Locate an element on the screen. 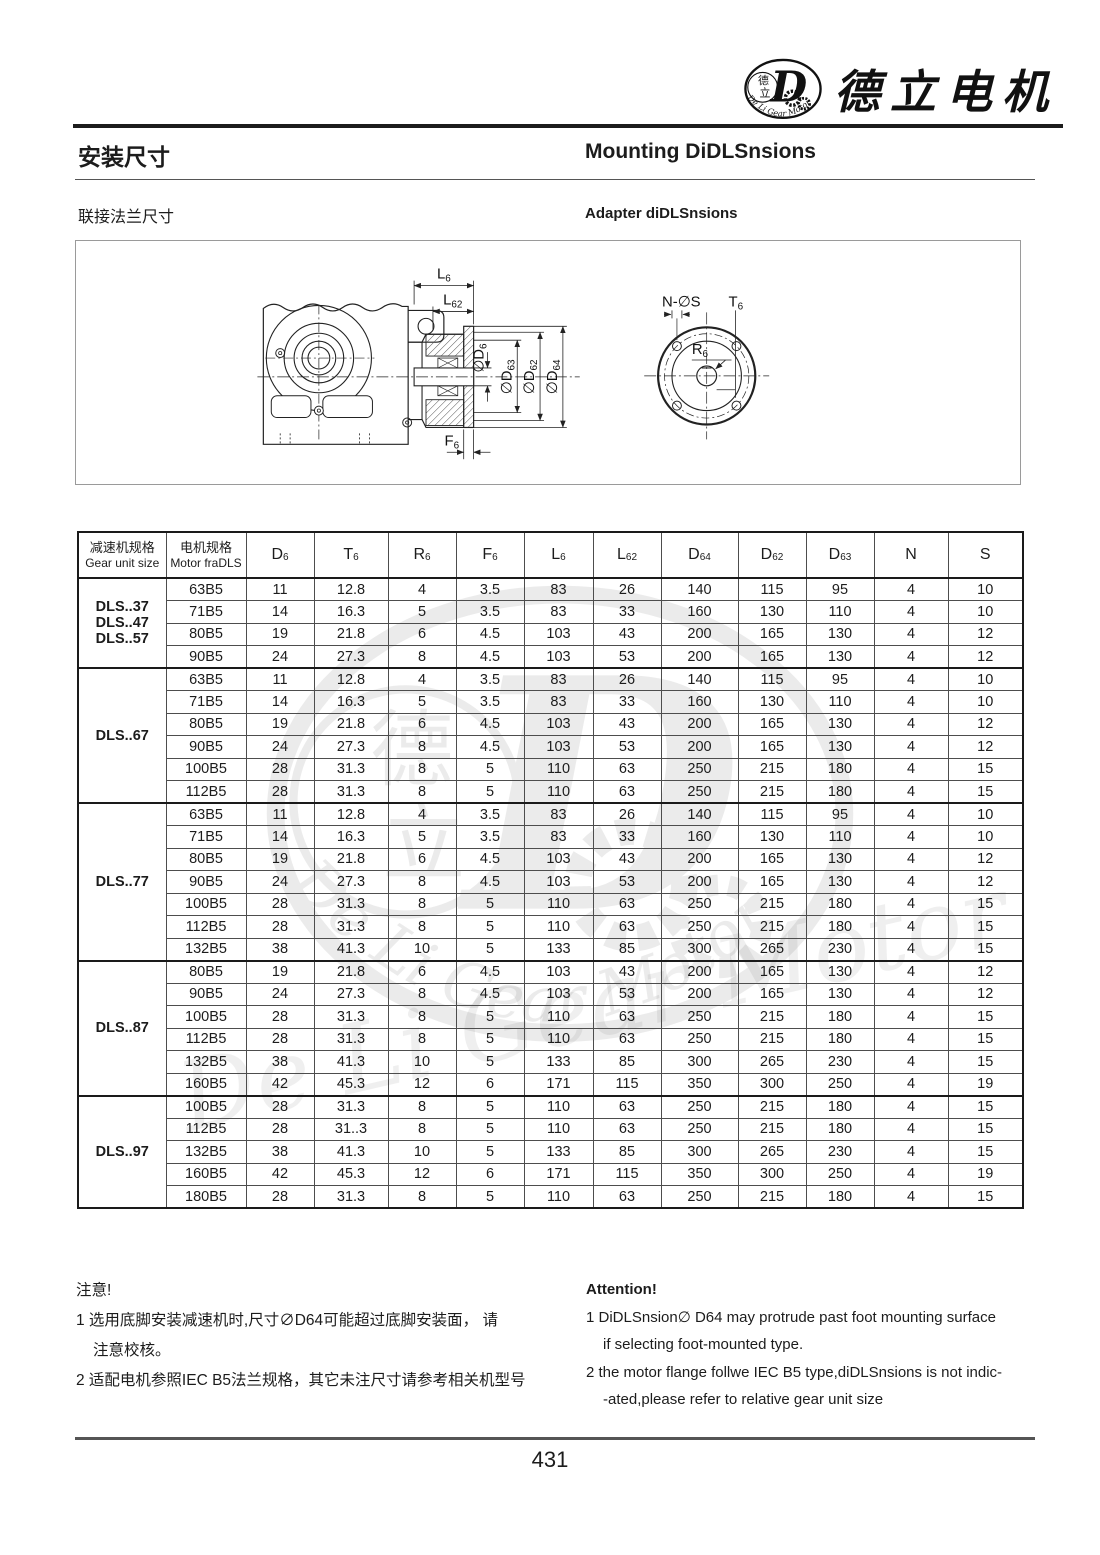 The width and height of the screenshot is (1100, 1555). motor-frame-cell: 160B5 is located at coordinates (206, 1084).